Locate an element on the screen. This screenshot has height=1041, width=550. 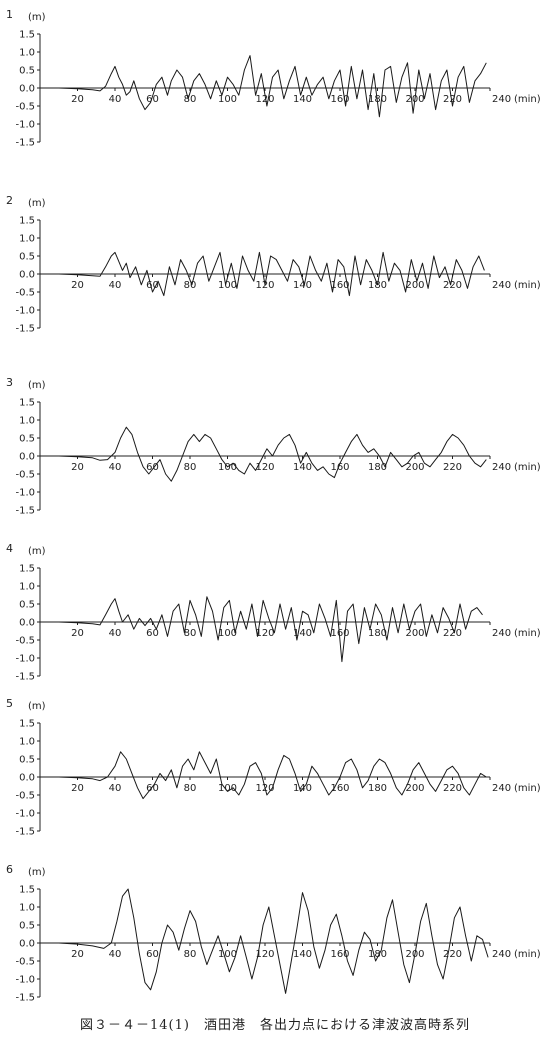
panel-number: 5 is located at coordinates (9, 703).